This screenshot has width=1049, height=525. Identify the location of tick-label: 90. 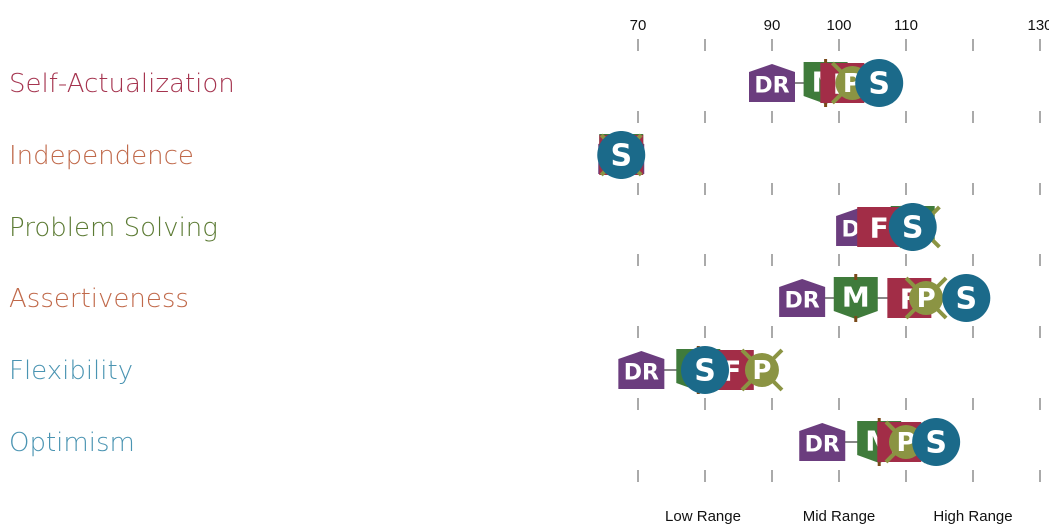
(772, 25).